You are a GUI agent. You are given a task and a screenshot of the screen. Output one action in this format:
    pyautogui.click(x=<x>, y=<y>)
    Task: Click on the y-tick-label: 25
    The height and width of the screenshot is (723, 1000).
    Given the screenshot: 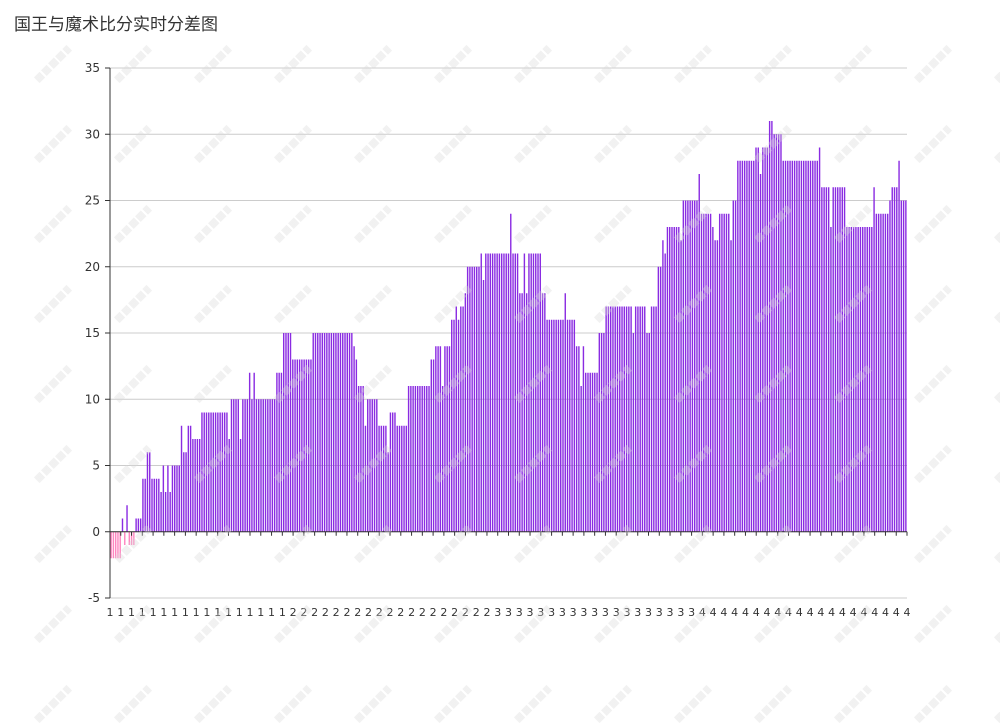 What is the action you would take?
    pyautogui.click(x=92, y=201)
    